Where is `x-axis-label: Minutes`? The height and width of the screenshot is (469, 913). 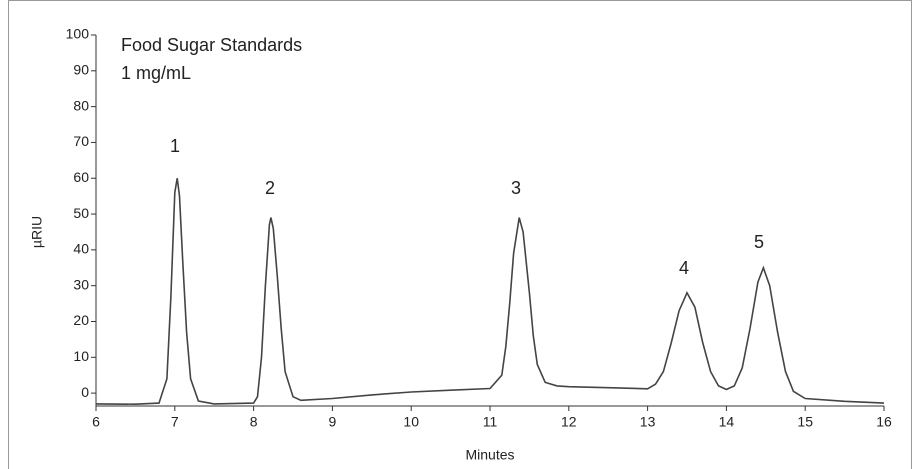
x-axis-label: Minutes is located at coordinates (489, 455).